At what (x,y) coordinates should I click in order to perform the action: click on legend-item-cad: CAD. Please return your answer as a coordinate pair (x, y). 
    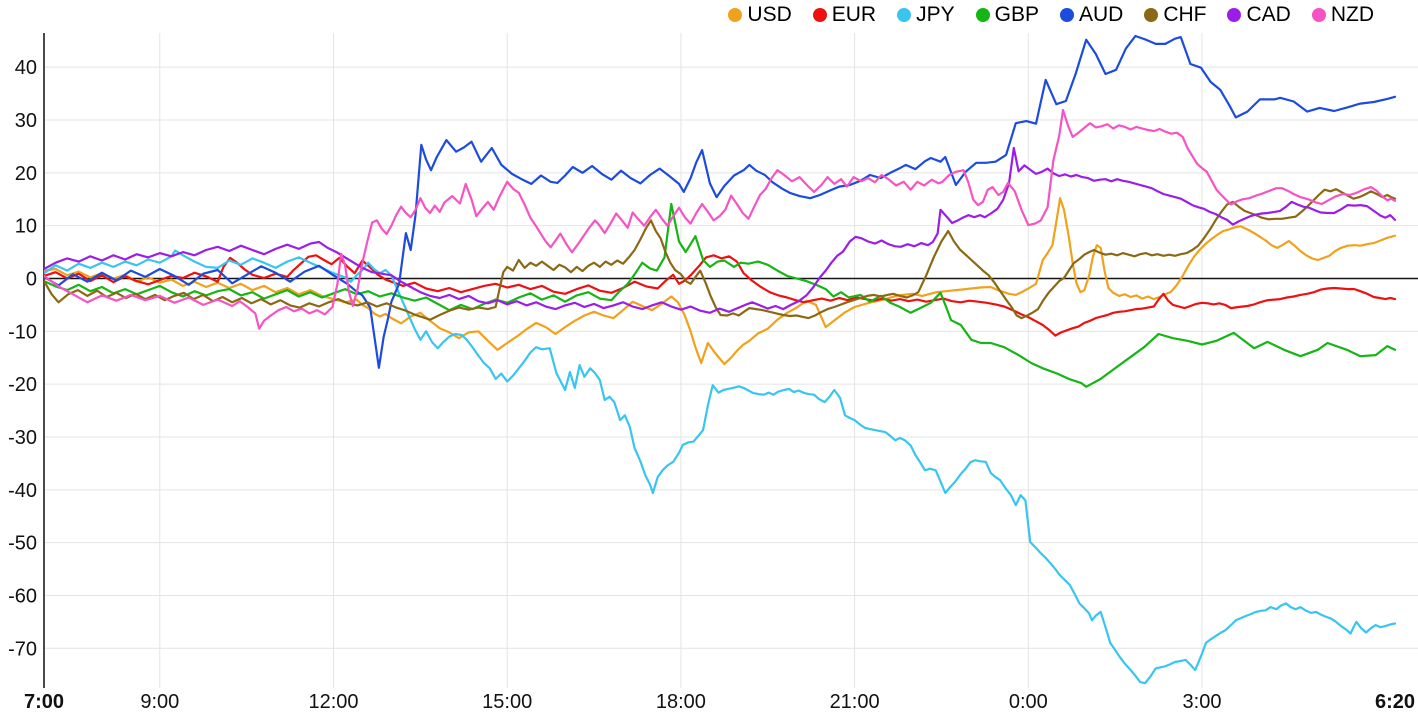
    Looking at the image, I should click on (1259, 14).